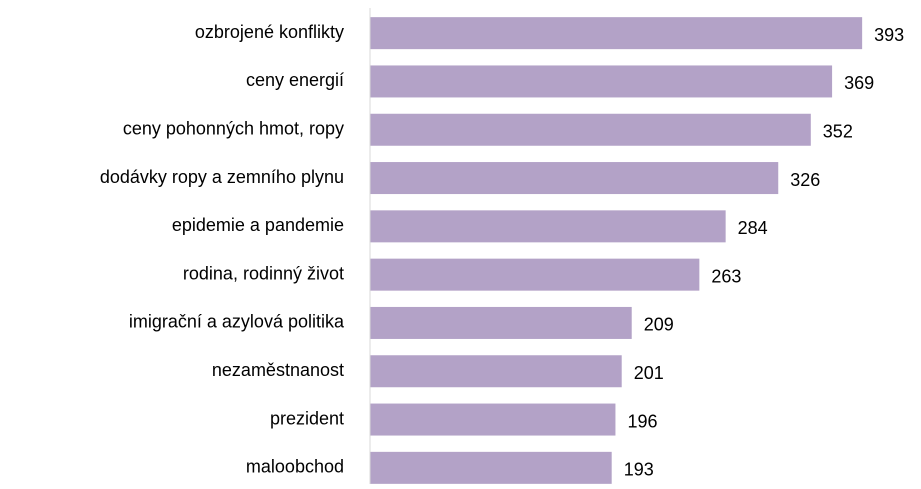  Describe the element at coordinates (838, 132) in the screenshot. I see `value-label: 352` at that location.